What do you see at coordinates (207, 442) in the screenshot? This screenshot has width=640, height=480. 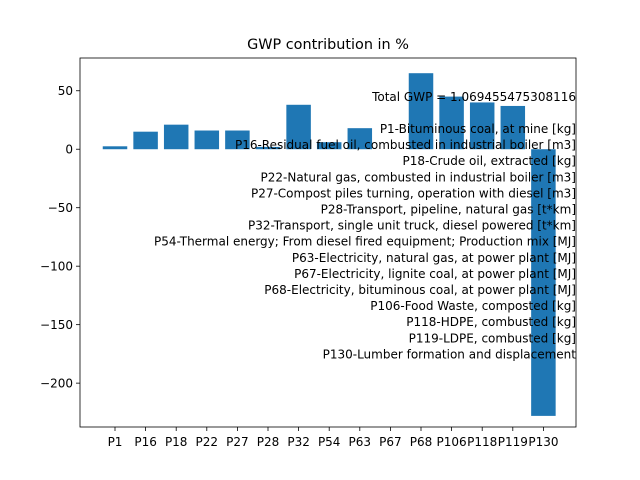 I see `x-tick-label: P22` at bounding box center [207, 442].